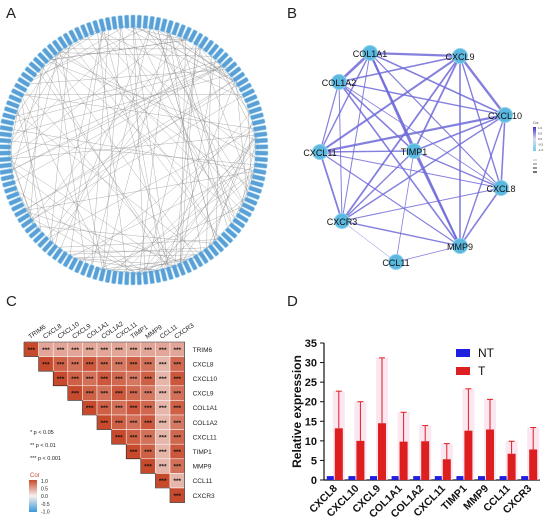 The height and width of the screenshot is (527, 550). What do you see at coordinates (536, 123) in the screenshot?
I see `legend-title: Cor` at bounding box center [536, 123].